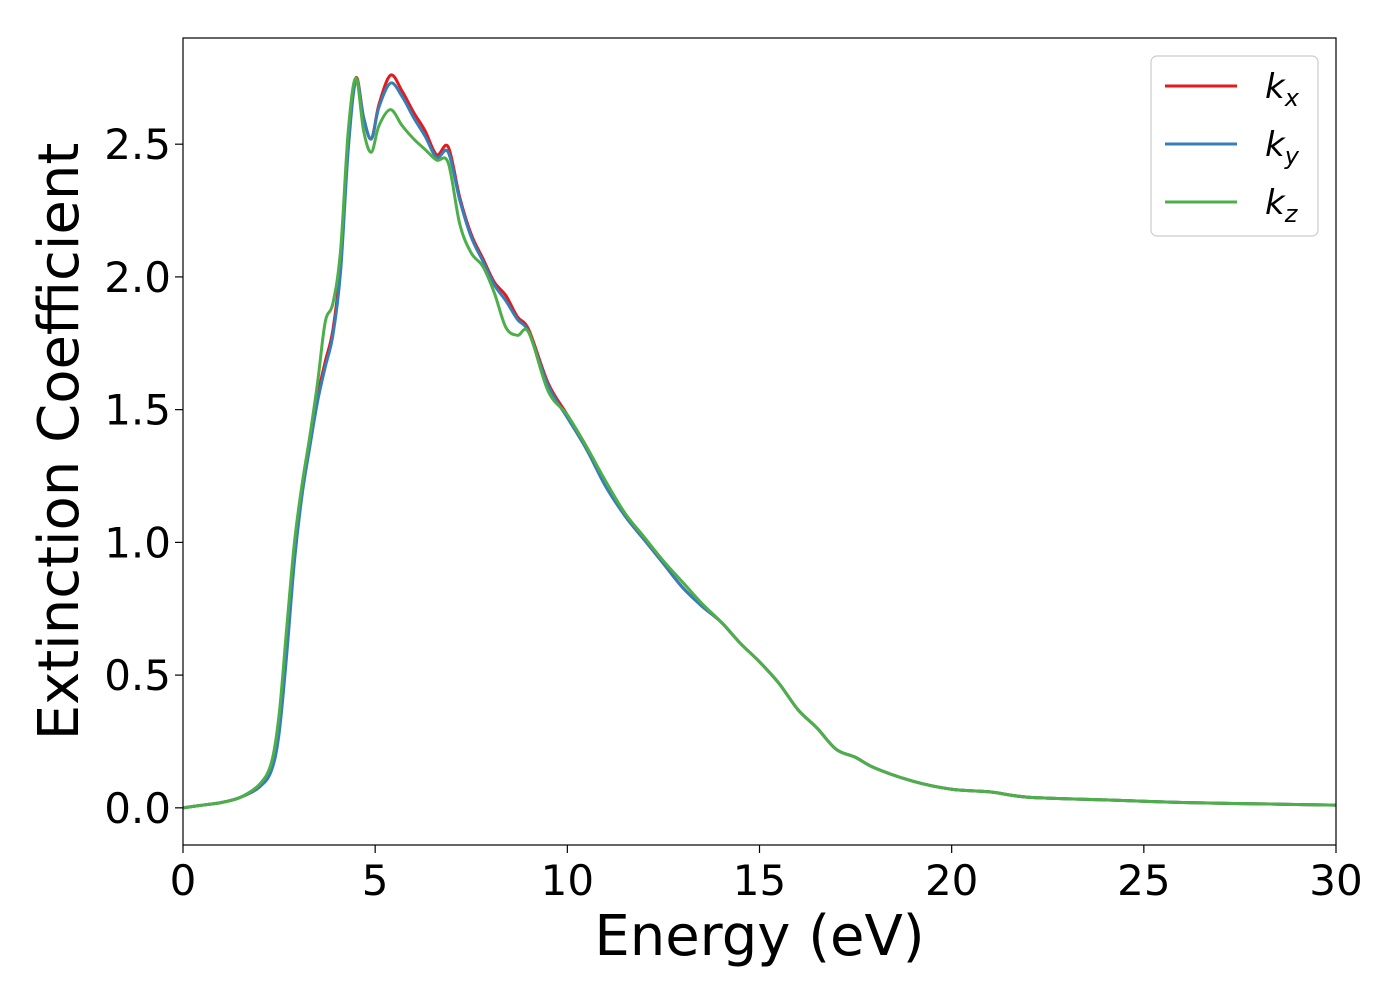 This screenshot has width=1400, height=1000. Describe the element at coordinates (137, 675) in the screenshot. I see `y-tick-label: 0.5` at that location.